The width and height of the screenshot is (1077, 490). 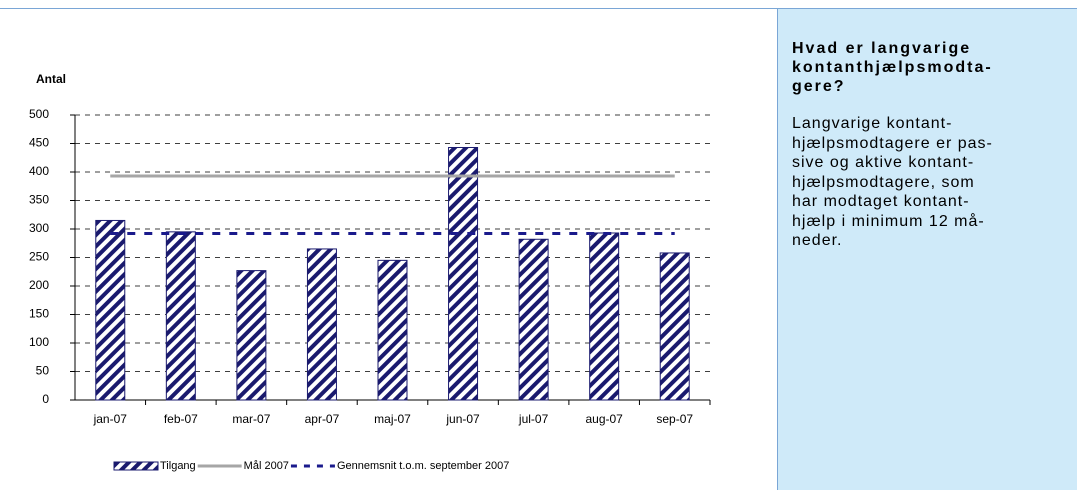 What do you see at coordinates (819, 86) in the screenshot?
I see `panel-line: gere?` at bounding box center [819, 86].